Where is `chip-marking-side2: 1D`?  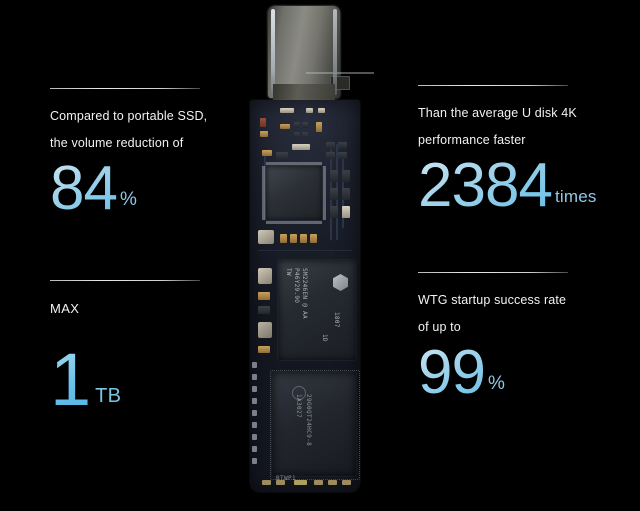 chip-marking-side2: 1D is located at coordinates (324, 338).